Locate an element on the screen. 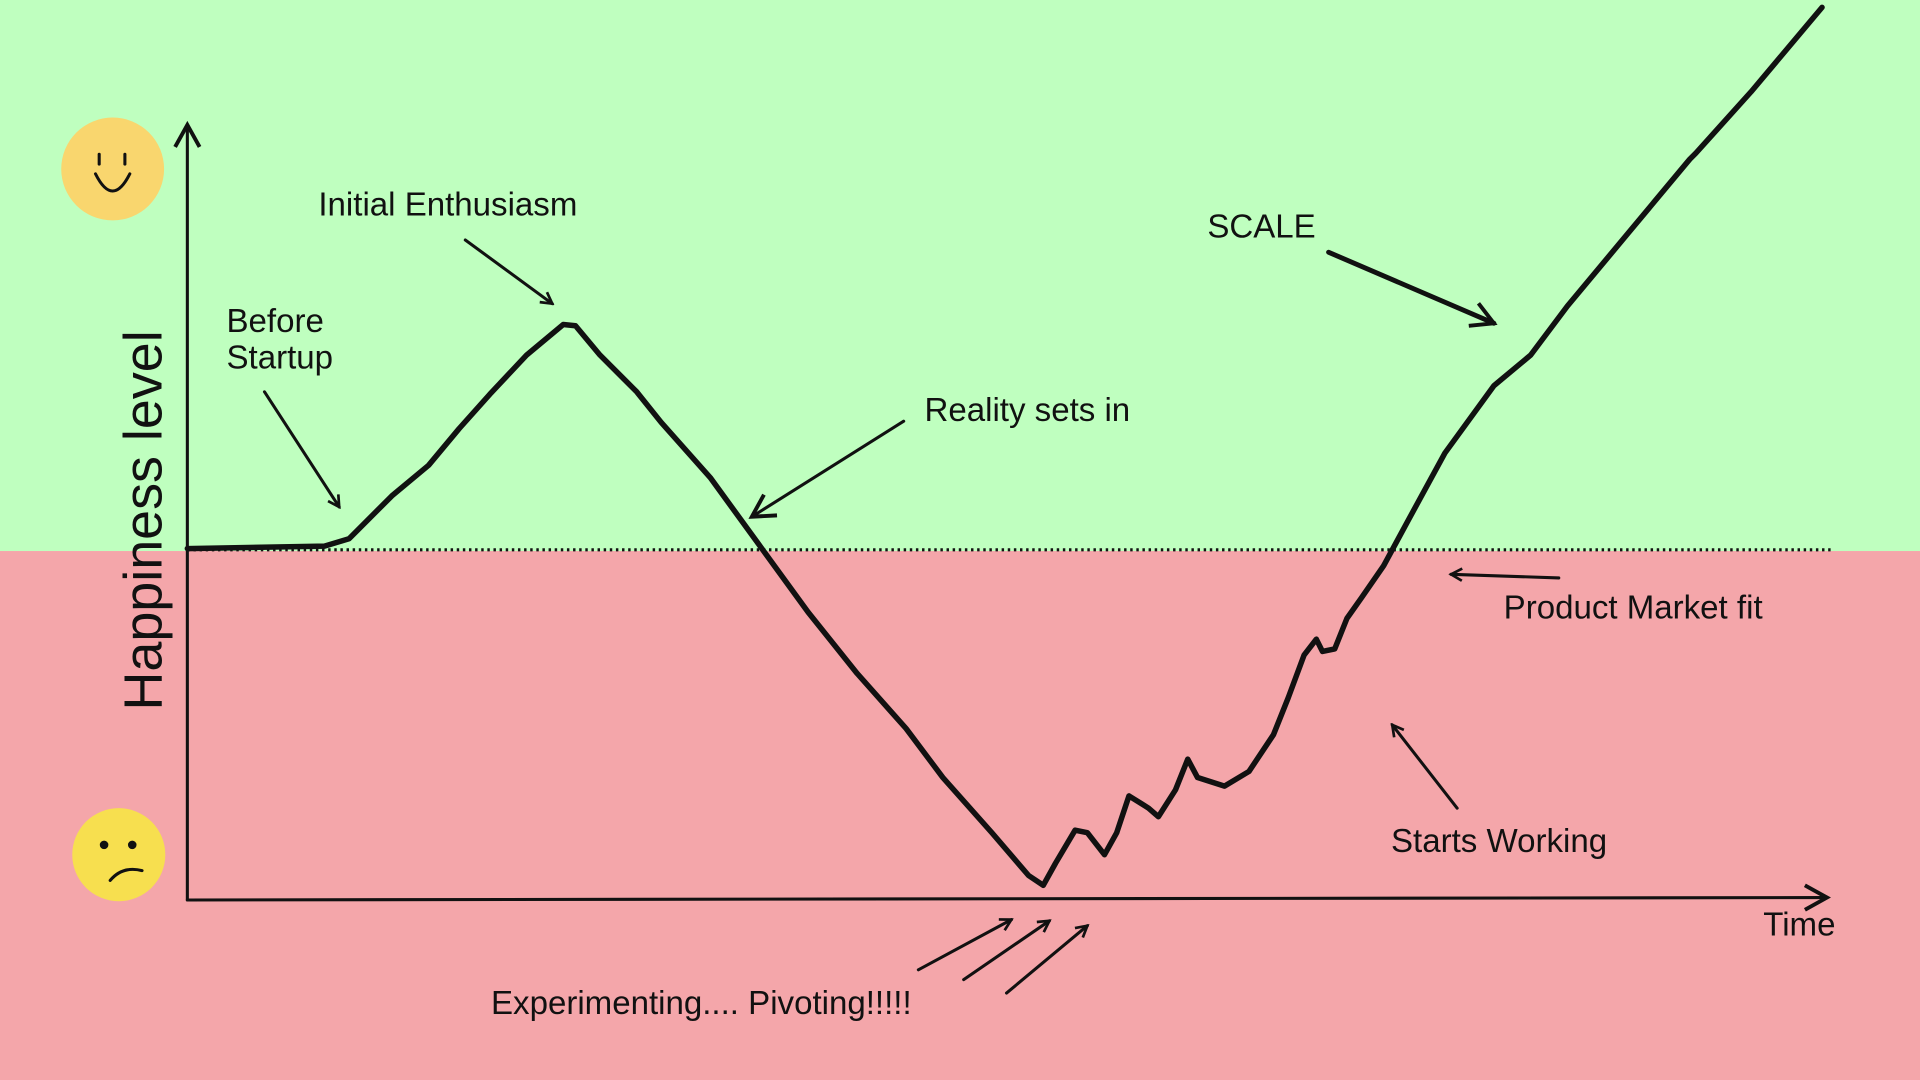 Image resolution: width=1920 pixels, height=1080 pixels. annotation: Experimenting.... Pivoting!!!!! is located at coordinates (701, 1003).